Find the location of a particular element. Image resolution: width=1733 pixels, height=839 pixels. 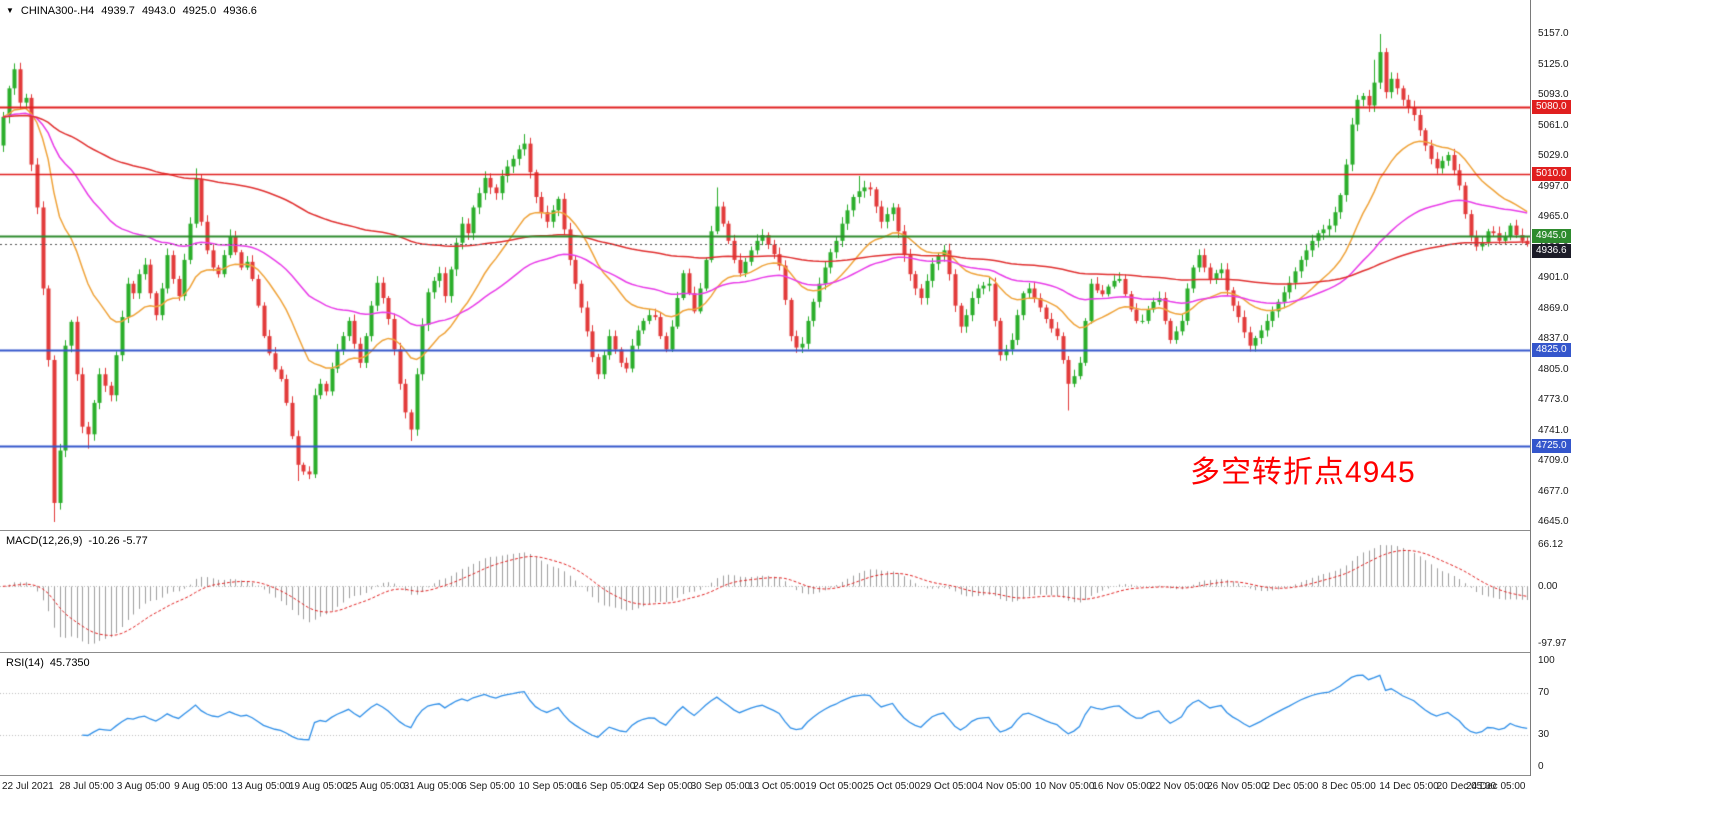

time-axis-label: 29 Oct 05:00 is located at coordinates (949, 786).